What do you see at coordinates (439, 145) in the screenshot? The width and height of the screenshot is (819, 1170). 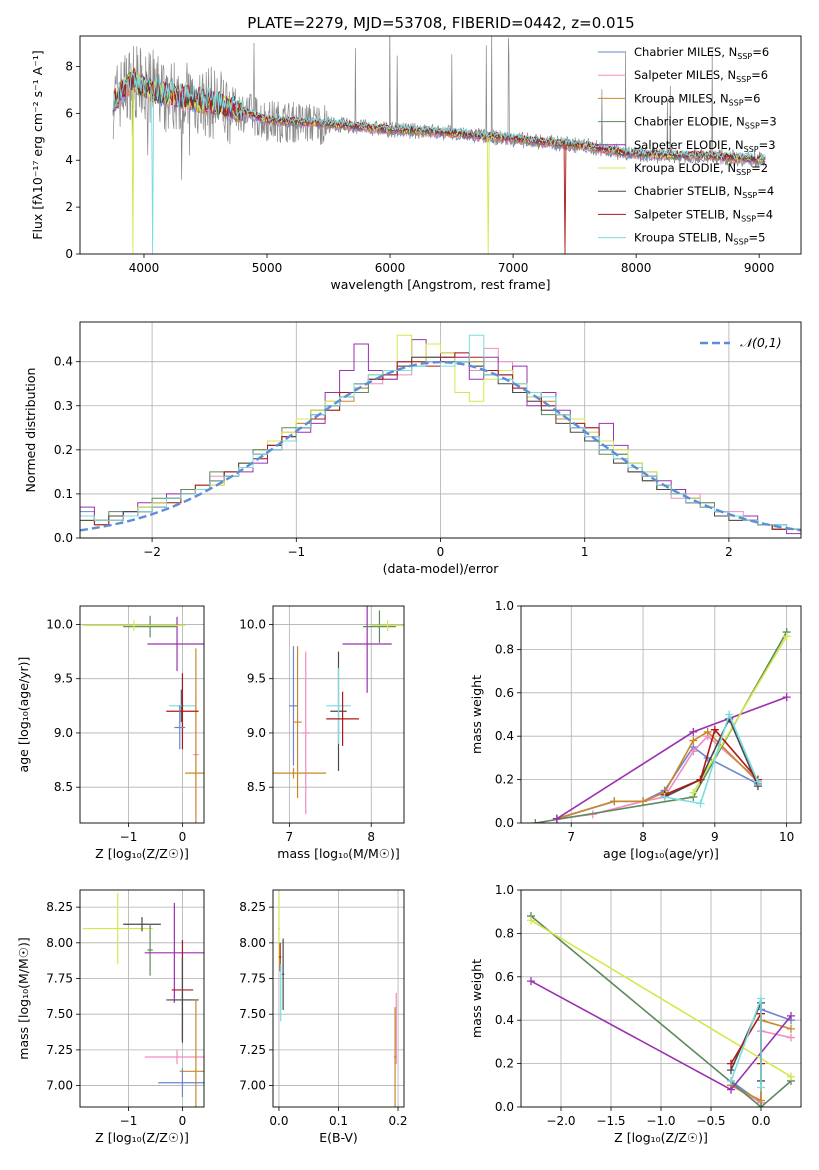 I see `plot-area-spectrum` at bounding box center [439, 145].